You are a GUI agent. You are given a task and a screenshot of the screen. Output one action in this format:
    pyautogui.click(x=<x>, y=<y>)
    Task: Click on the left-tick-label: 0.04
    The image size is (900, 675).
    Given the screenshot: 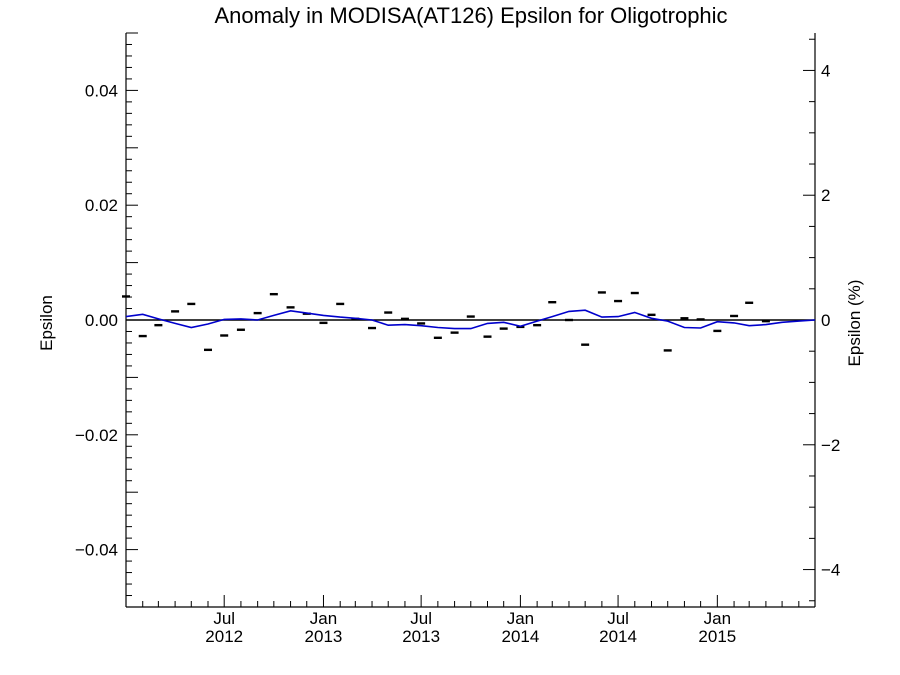 What is the action you would take?
    pyautogui.click(x=101, y=90)
    